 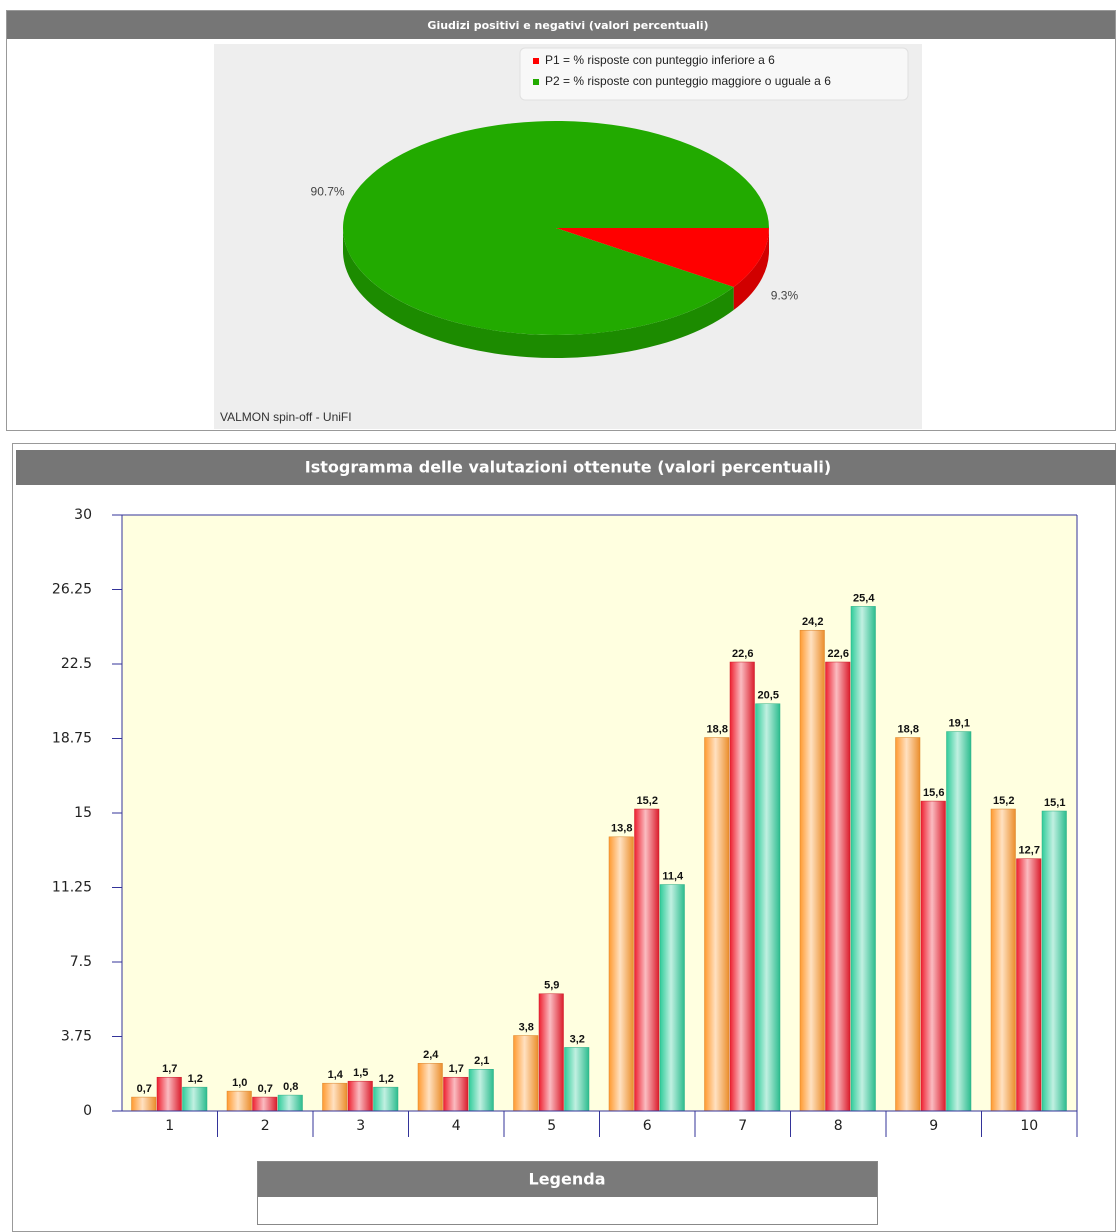 I want to click on data-label: 20,5, so click(x=768, y=696).